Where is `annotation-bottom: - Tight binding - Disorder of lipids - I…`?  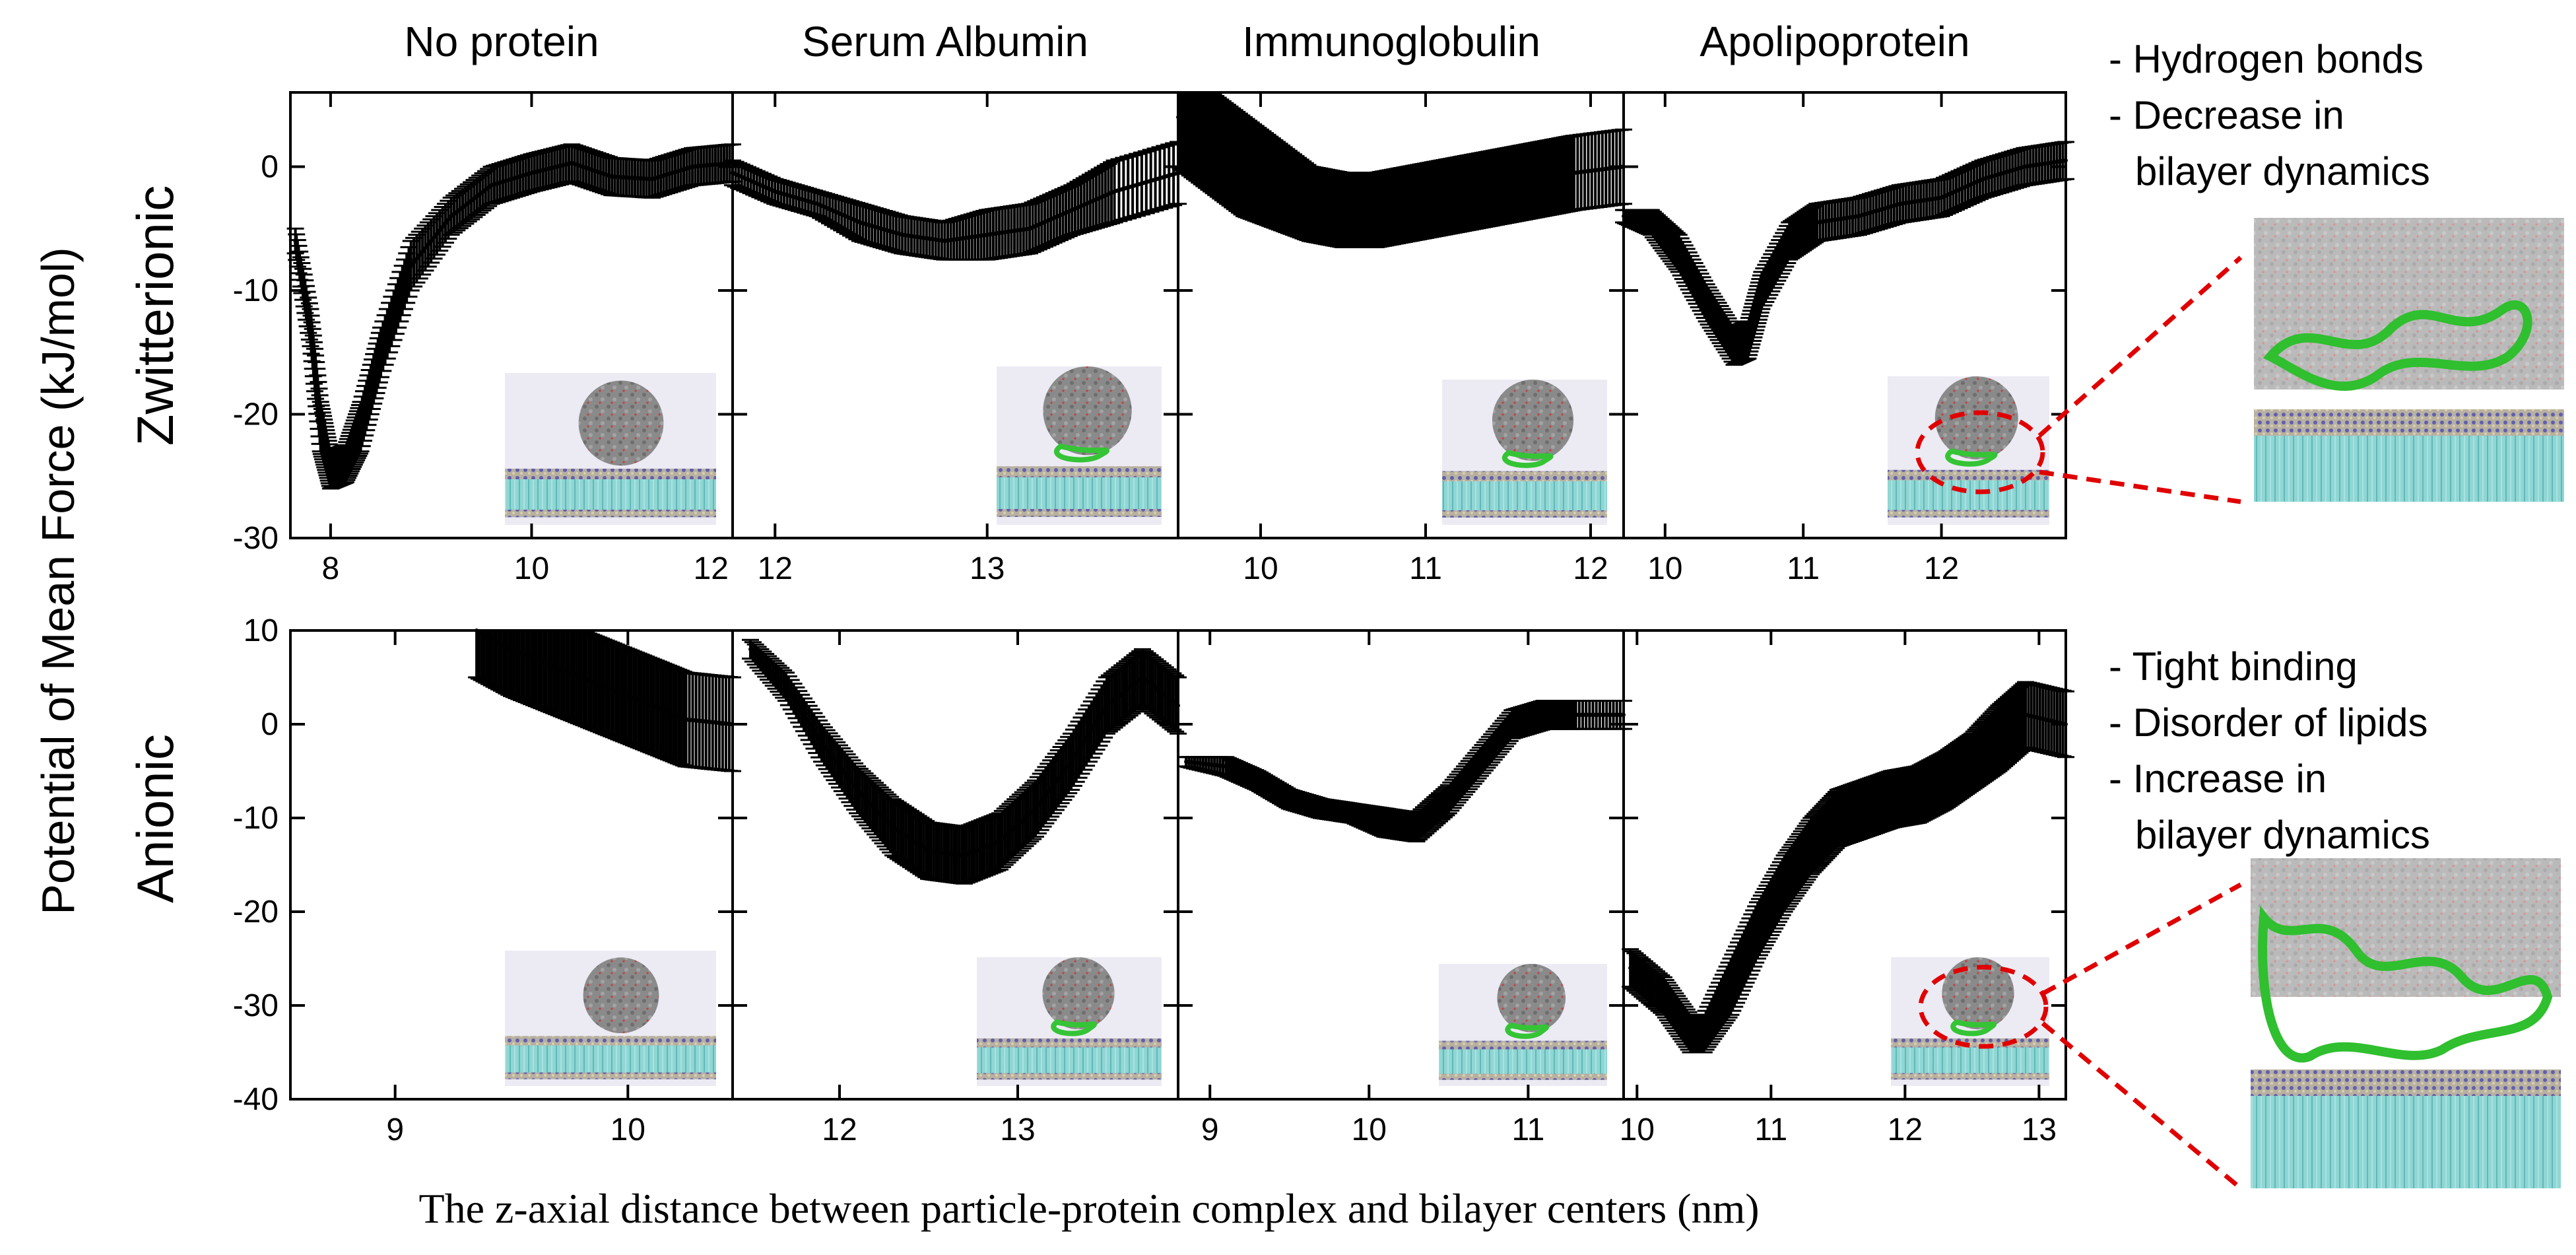
annotation-bottom: - Tight binding - Disorder of lipids - I… is located at coordinates (2269, 750).